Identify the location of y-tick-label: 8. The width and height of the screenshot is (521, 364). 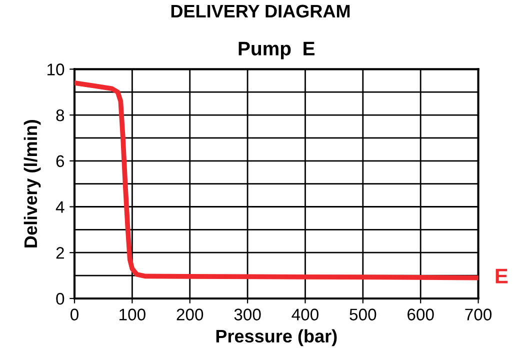
(60, 115).